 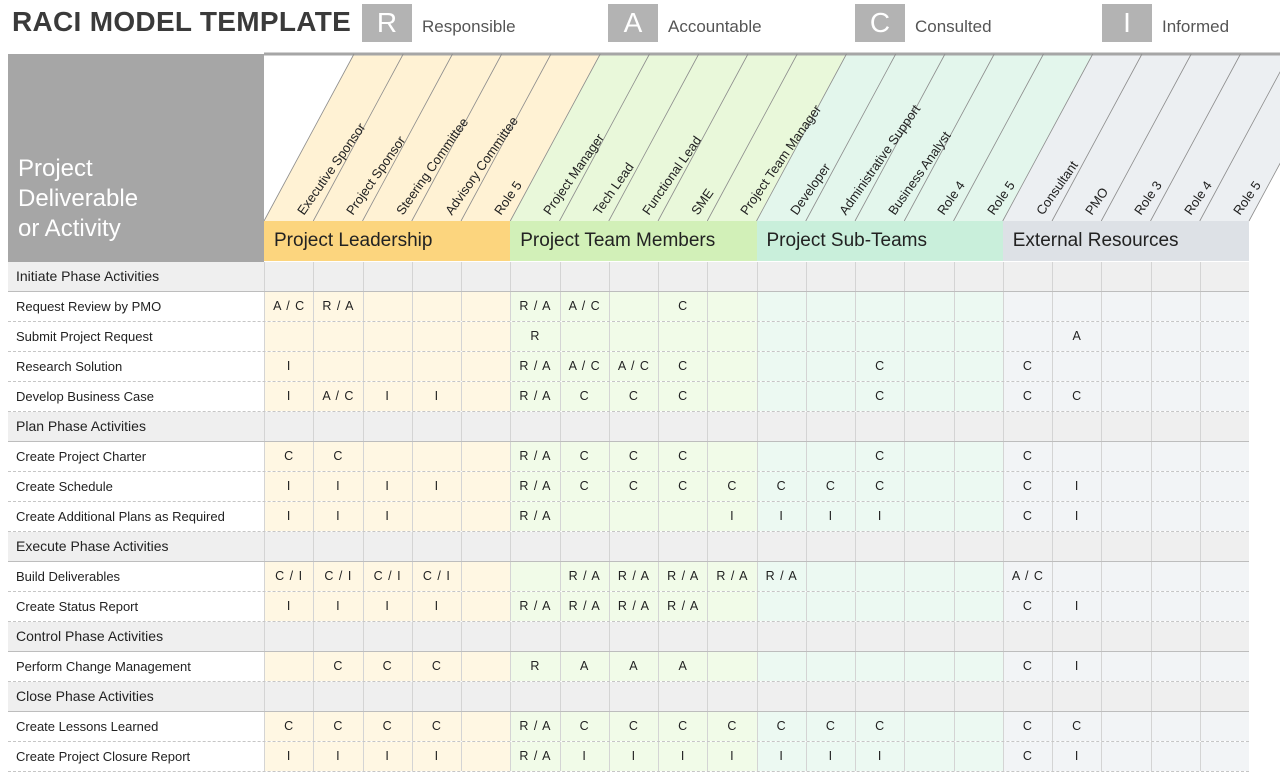 What do you see at coordinates (387, 576) in the screenshot?
I see `raci-cell: C / I` at bounding box center [387, 576].